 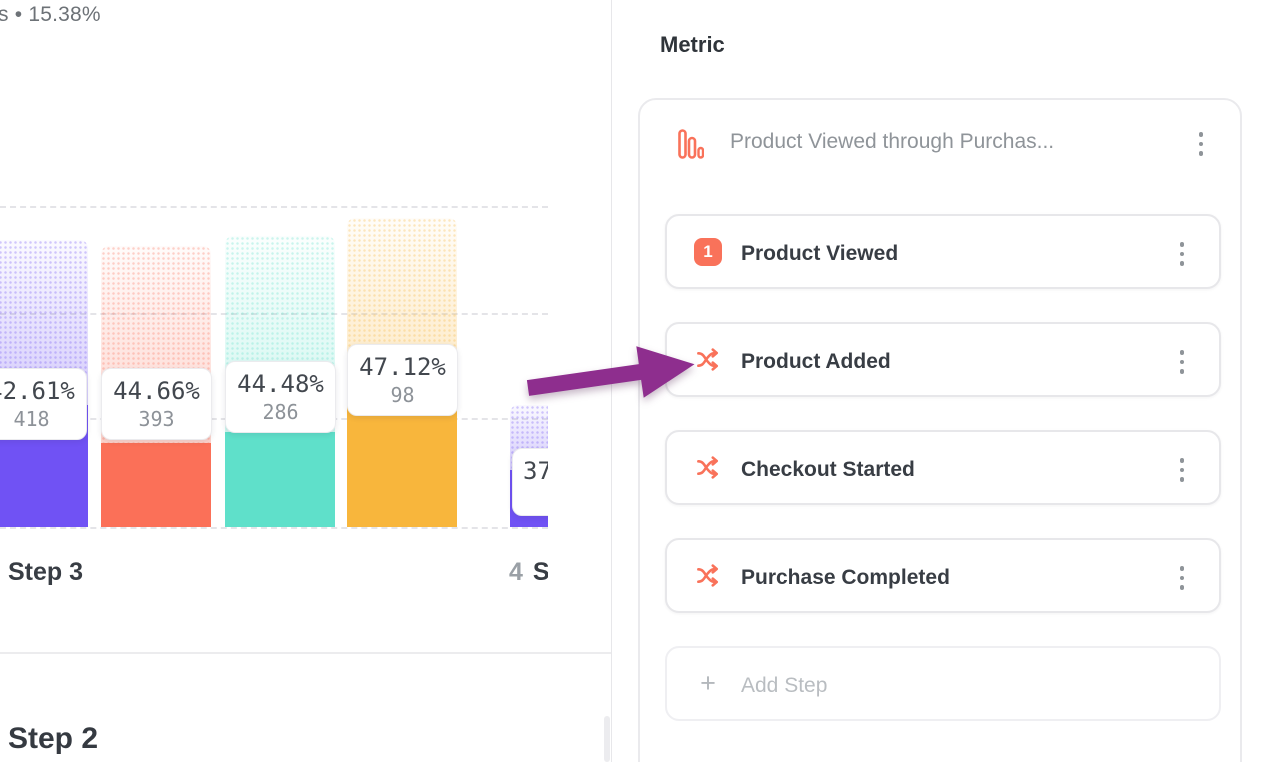 I want to click on metric-step-row-product-viewed: 1 Product Viewed, so click(x=943, y=251).